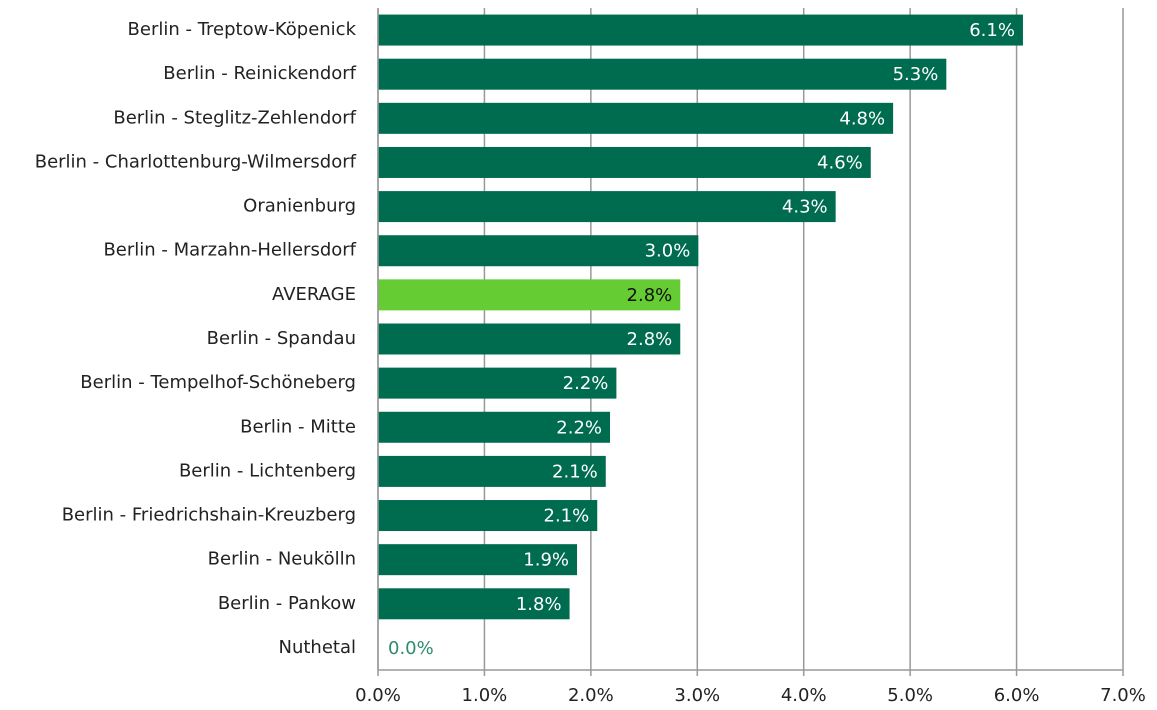  What do you see at coordinates (668, 251) in the screenshot?
I see `value-label: 3.0%` at bounding box center [668, 251].